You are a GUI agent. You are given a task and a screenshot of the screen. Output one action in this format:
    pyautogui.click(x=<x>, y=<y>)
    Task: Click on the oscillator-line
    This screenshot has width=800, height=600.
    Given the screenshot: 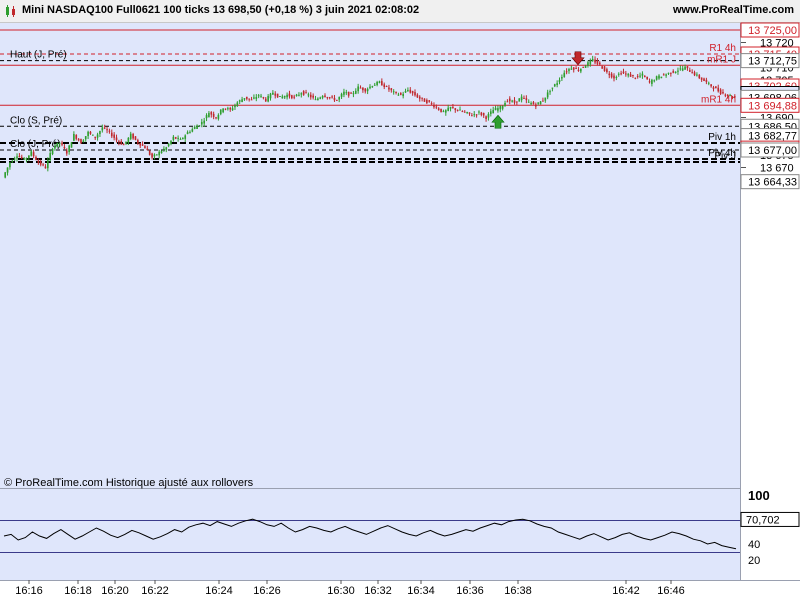 What is the action you would take?
    pyautogui.click(x=370, y=534)
    